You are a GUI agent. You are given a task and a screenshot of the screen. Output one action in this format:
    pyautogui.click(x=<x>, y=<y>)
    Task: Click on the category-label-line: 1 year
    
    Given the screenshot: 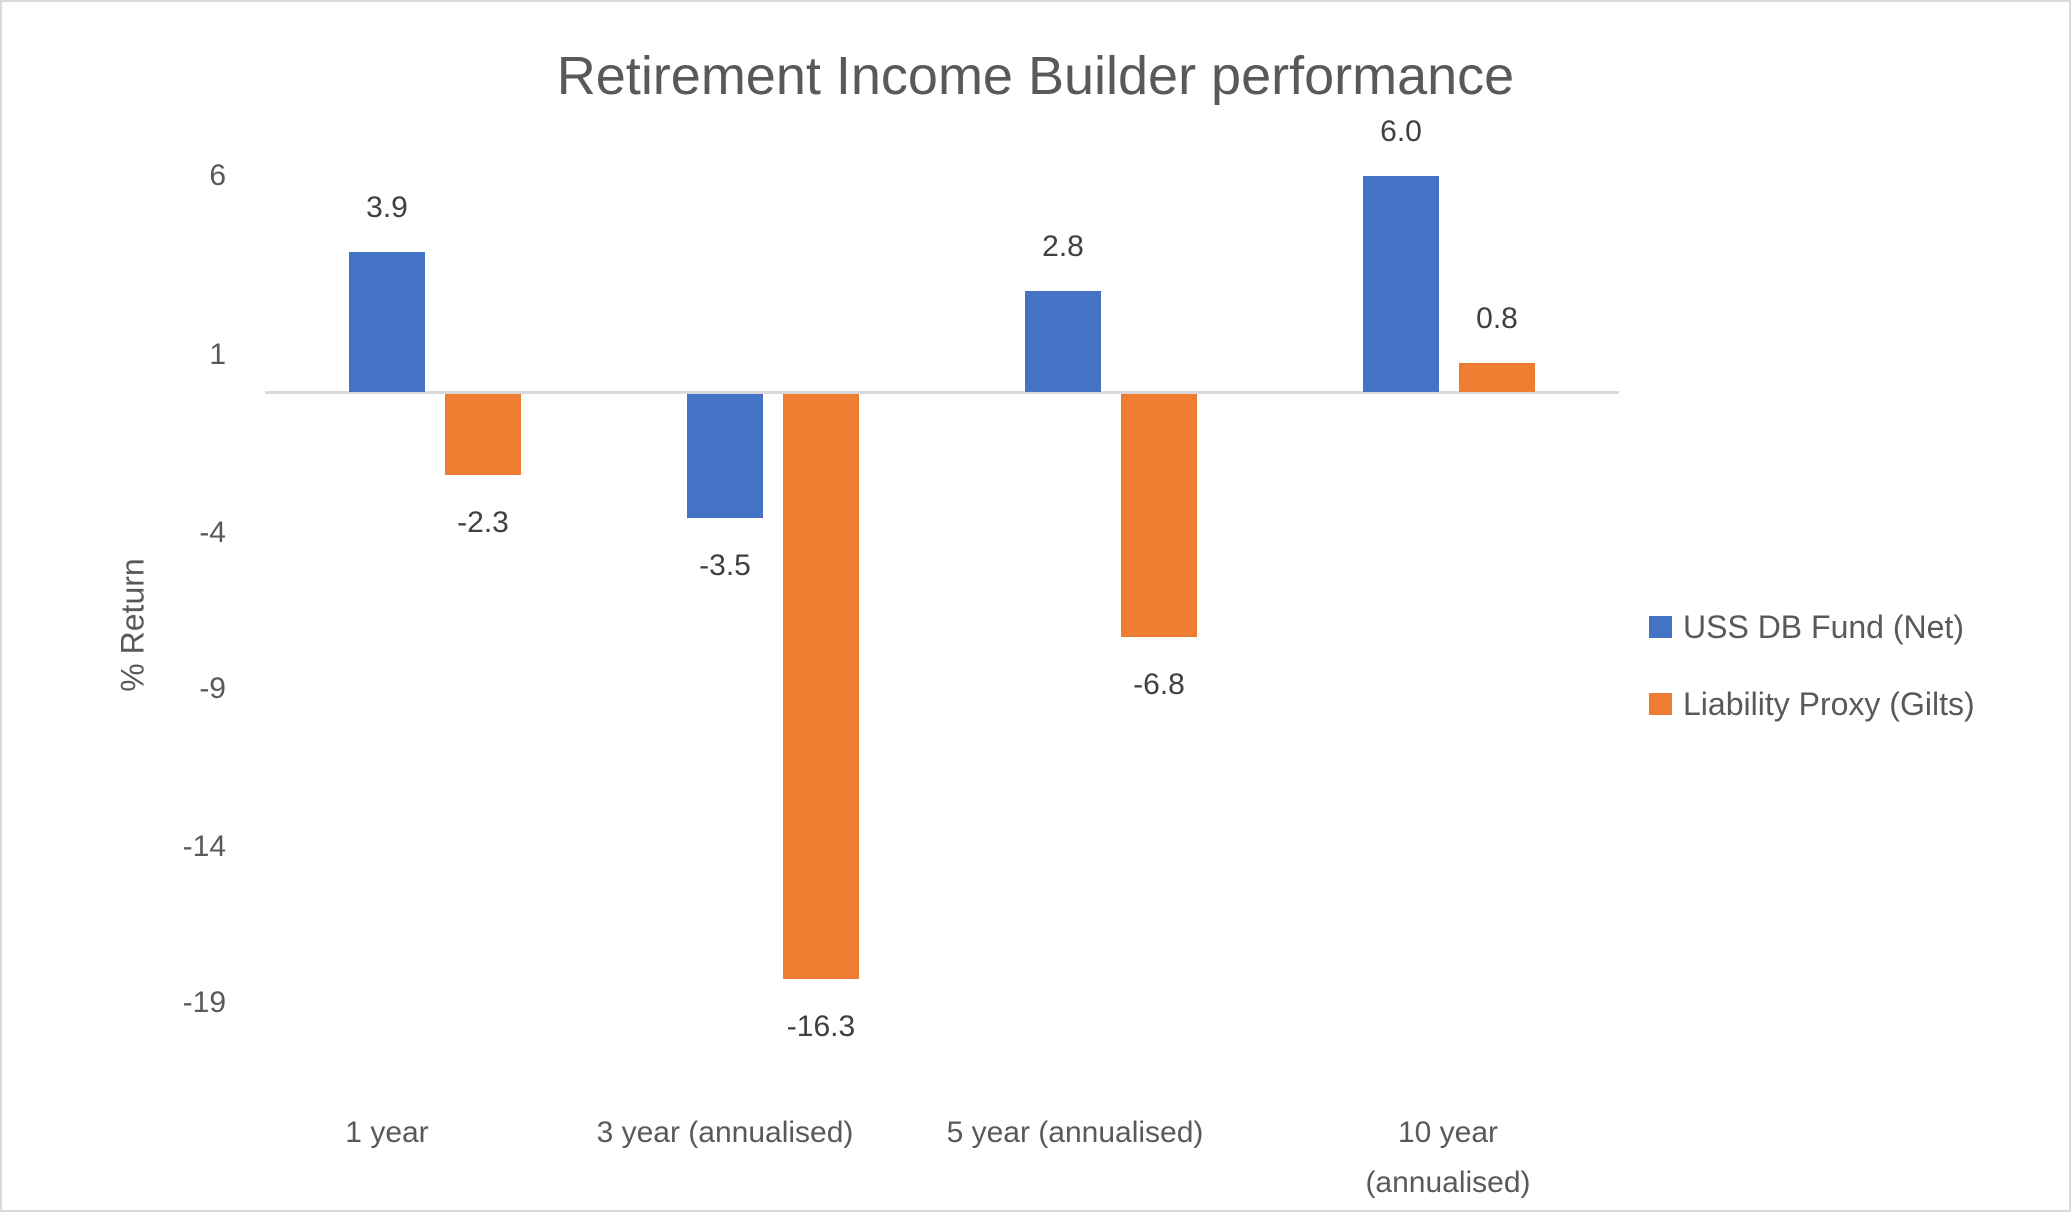 What is the action you would take?
    pyautogui.click(x=387, y=1132)
    